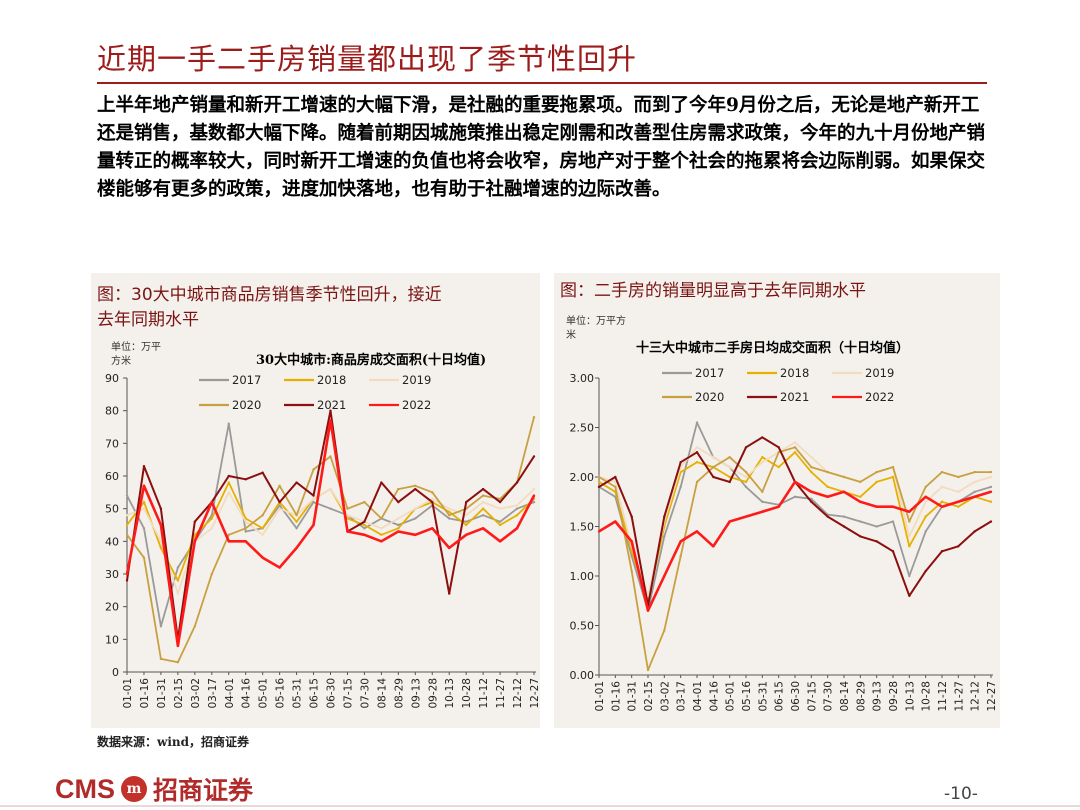 The width and height of the screenshot is (1080, 810). I want to click on left-y-tick-label: 10, so click(112, 639).